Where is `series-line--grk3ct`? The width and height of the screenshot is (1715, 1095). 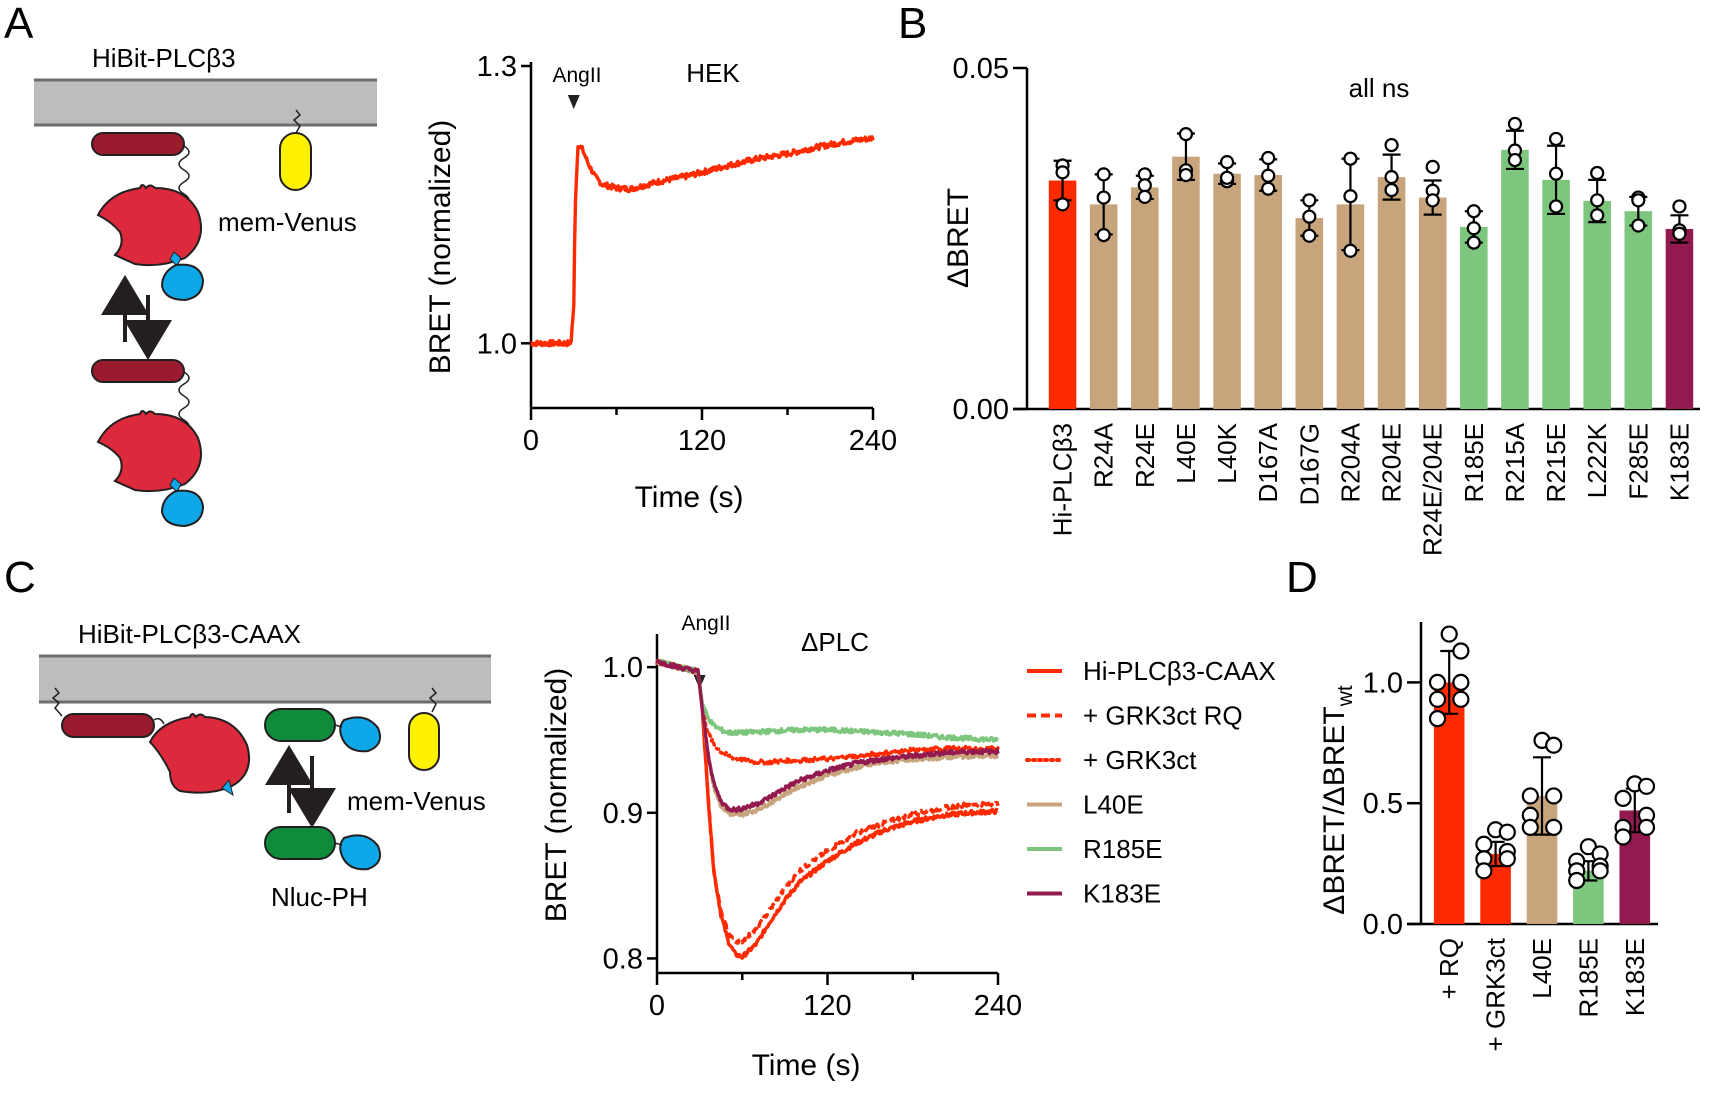
series-line--grk3ct is located at coordinates (827, 711).